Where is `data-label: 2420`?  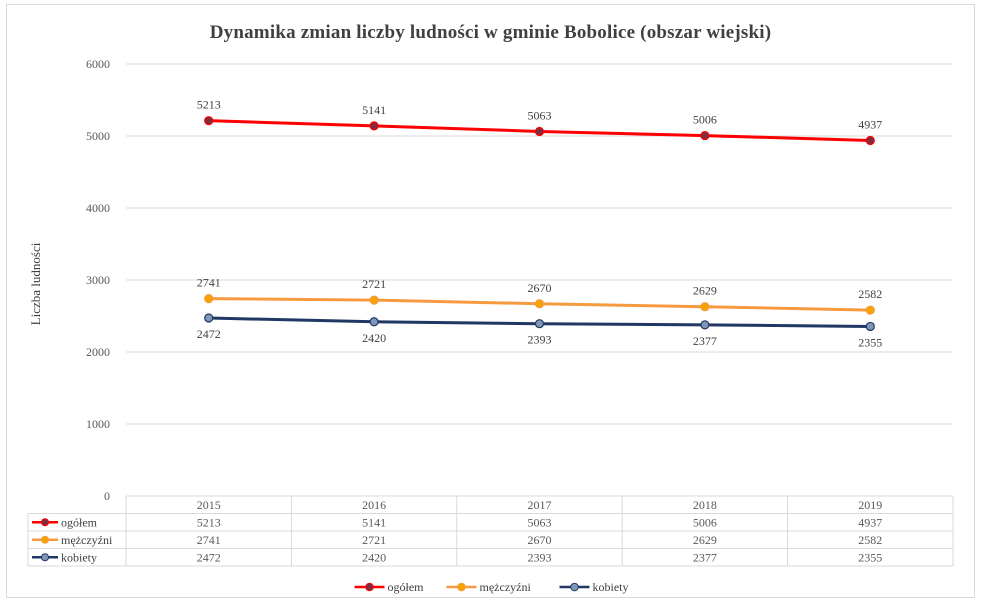
data-label: 2420 is located at coordinates (374, 338).